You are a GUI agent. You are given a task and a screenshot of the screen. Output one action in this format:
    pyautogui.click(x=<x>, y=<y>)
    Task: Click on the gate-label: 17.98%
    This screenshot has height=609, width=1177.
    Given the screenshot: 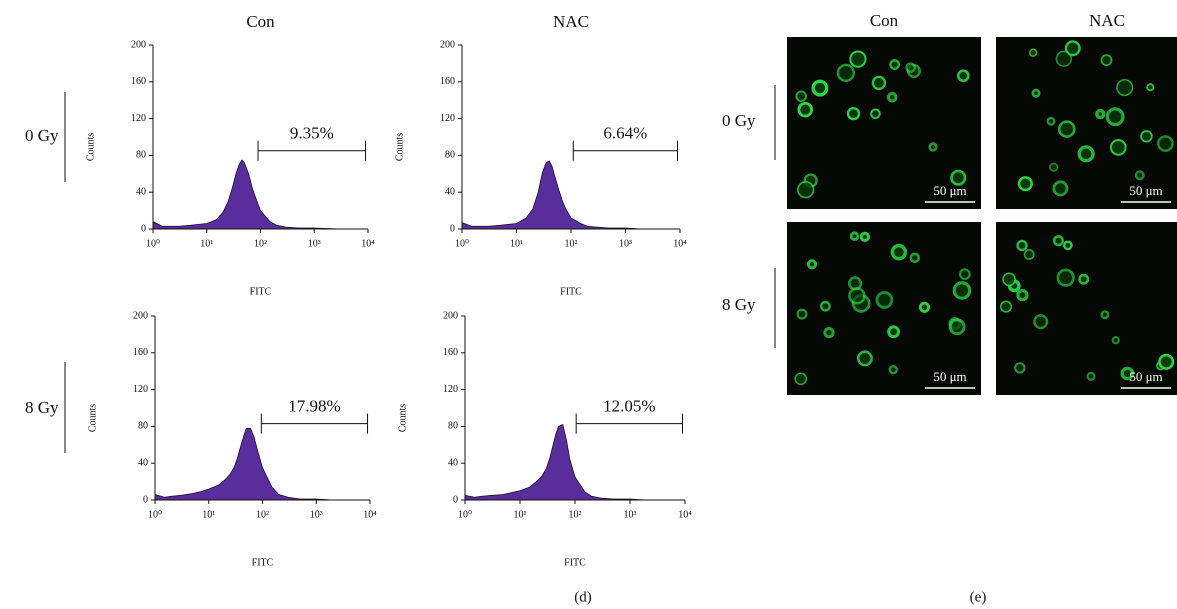 What is the action you would take?
    pyautogui.click(x=314, y=406)
    